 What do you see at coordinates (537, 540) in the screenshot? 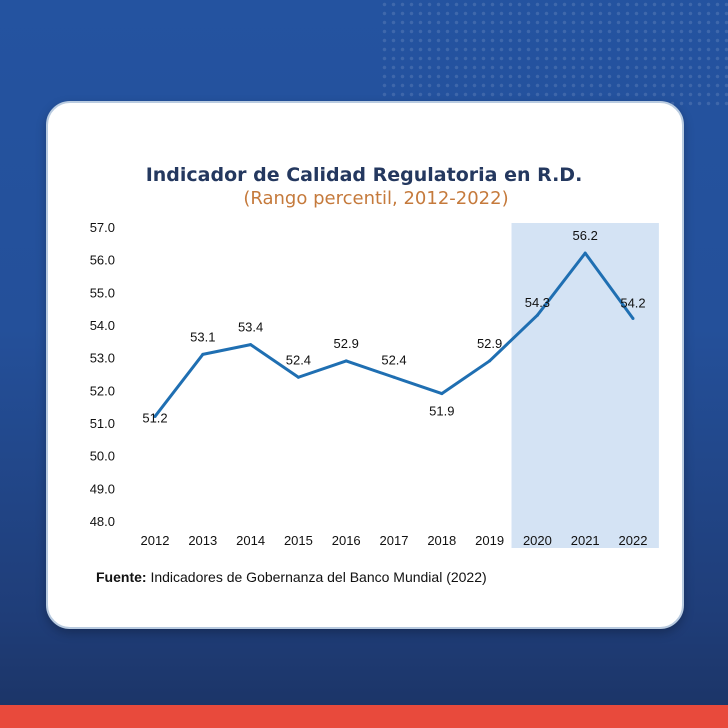
I see `x-tick-label: 2020` at bounding box center [537, 540].